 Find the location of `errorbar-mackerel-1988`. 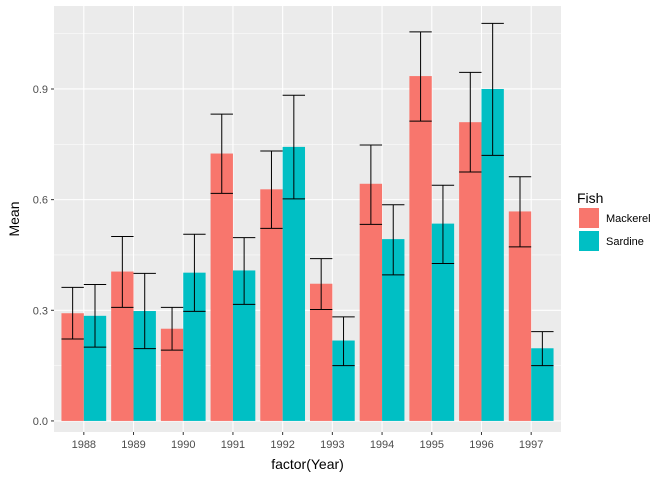

errorbar-mackerel-1988 is located at coordinates (72, 313).